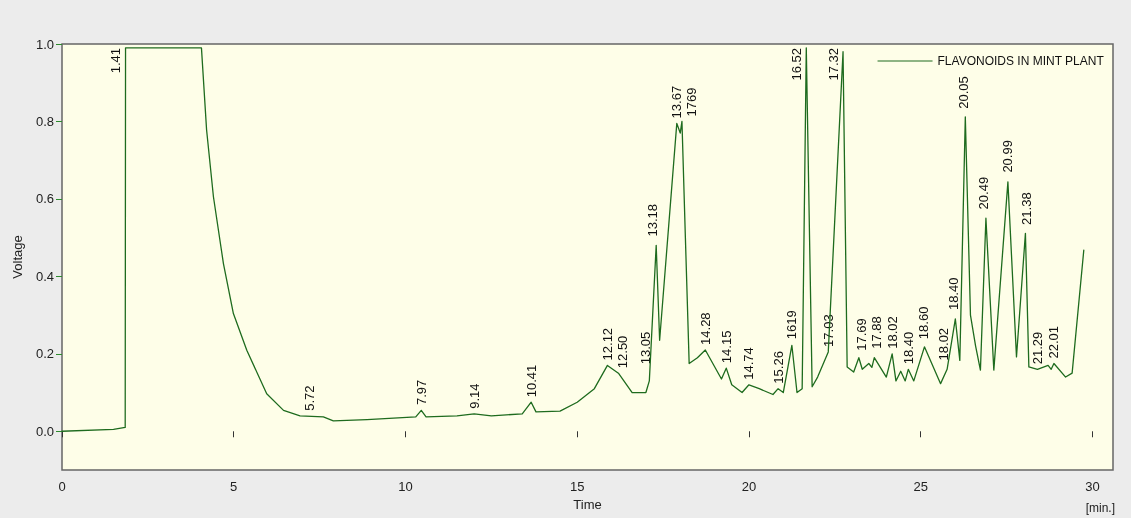 This screenshot has width=1131, height=518. What do you see at coordinates (577, 486) in the screenshot?
I see `x-tick-label: 15` at bounding box center [577, 486].